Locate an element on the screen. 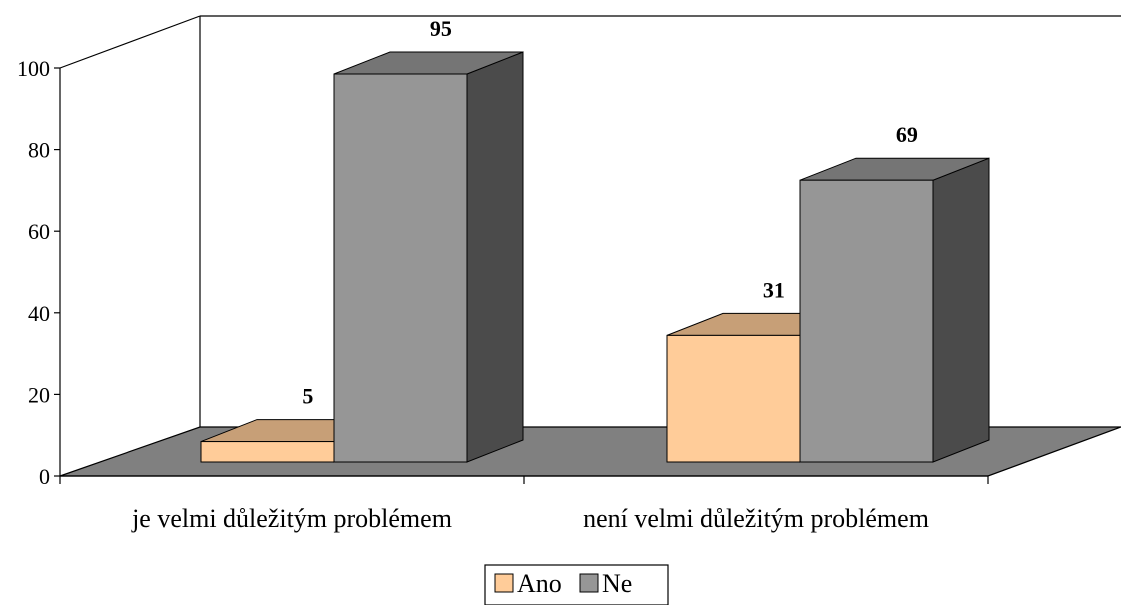 This screenshot has height=605, width=1121. data-label: 95 is located at coordinates (441, 28).